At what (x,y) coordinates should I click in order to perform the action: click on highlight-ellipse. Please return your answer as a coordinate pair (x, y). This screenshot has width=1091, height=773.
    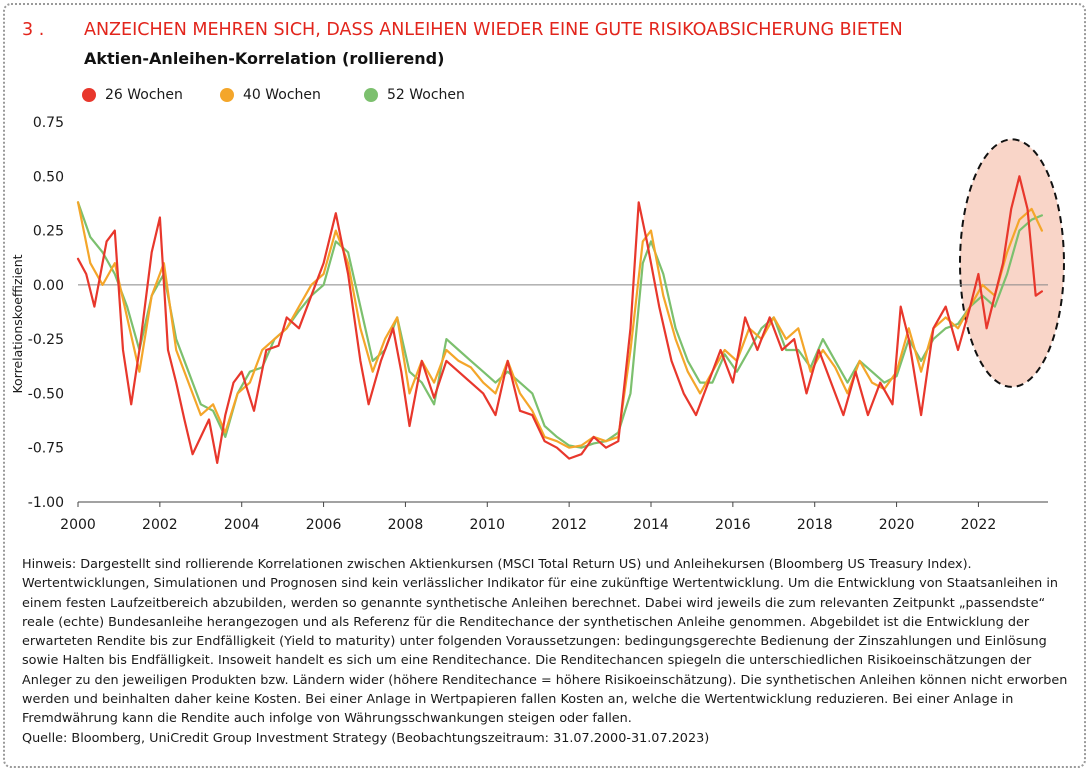
    Looking at the image, I should click on (1012, 263).